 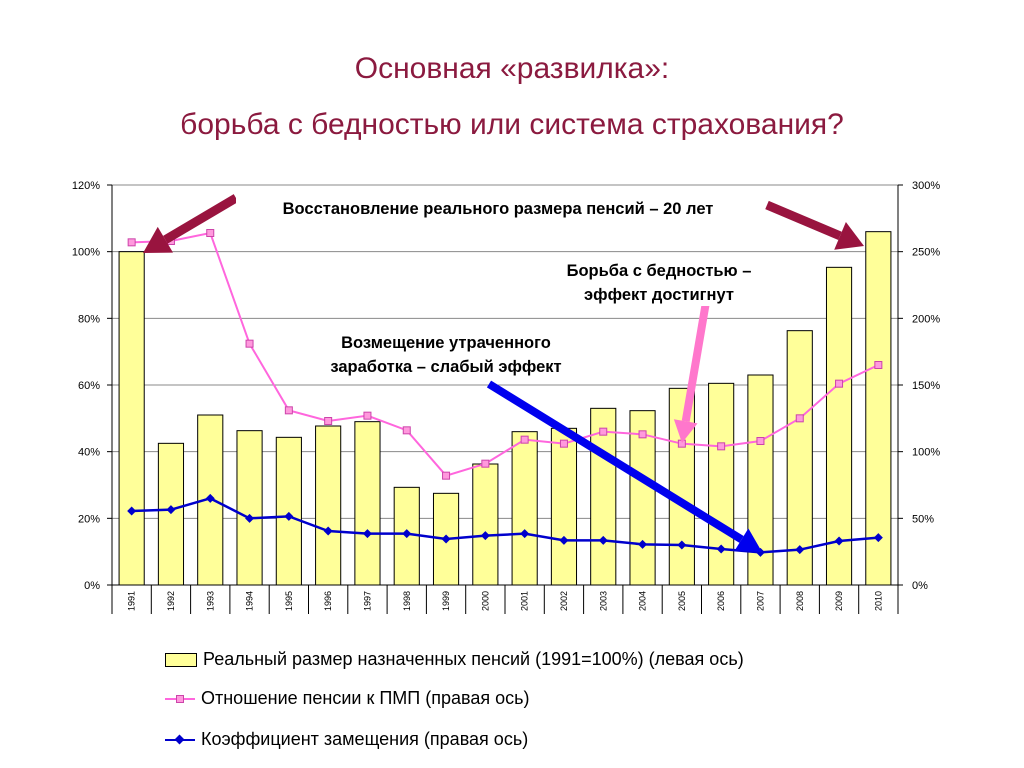 What do you see at coordinates (643, 601) in the screenshot?
I see `x-tick-label: 2004` at bounding box center [643, 601].